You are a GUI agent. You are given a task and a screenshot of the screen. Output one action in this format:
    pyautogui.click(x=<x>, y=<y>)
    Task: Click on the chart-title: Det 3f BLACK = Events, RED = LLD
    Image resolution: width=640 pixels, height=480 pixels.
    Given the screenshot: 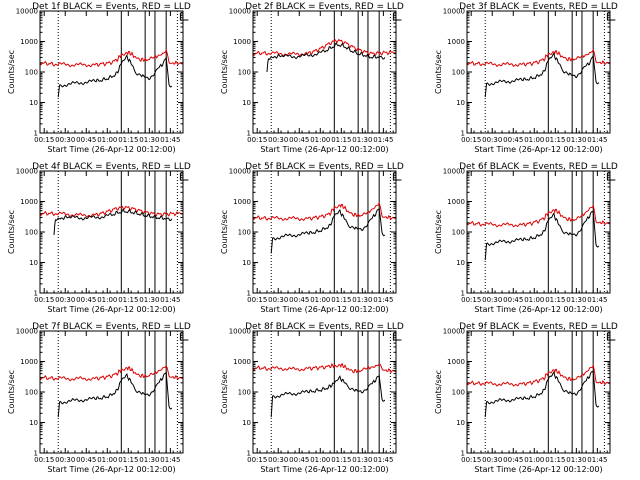 What is the action you would take?
    pyautogui.click(x=538, y=7)
    